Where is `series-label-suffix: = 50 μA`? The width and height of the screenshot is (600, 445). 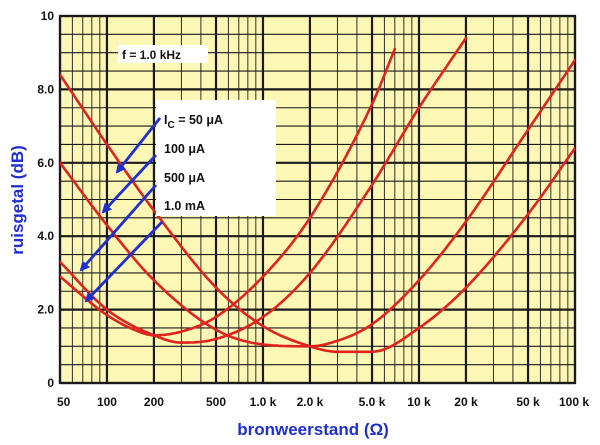
series-label-suffix: = 50 μA is located at coordinates (199, 120).